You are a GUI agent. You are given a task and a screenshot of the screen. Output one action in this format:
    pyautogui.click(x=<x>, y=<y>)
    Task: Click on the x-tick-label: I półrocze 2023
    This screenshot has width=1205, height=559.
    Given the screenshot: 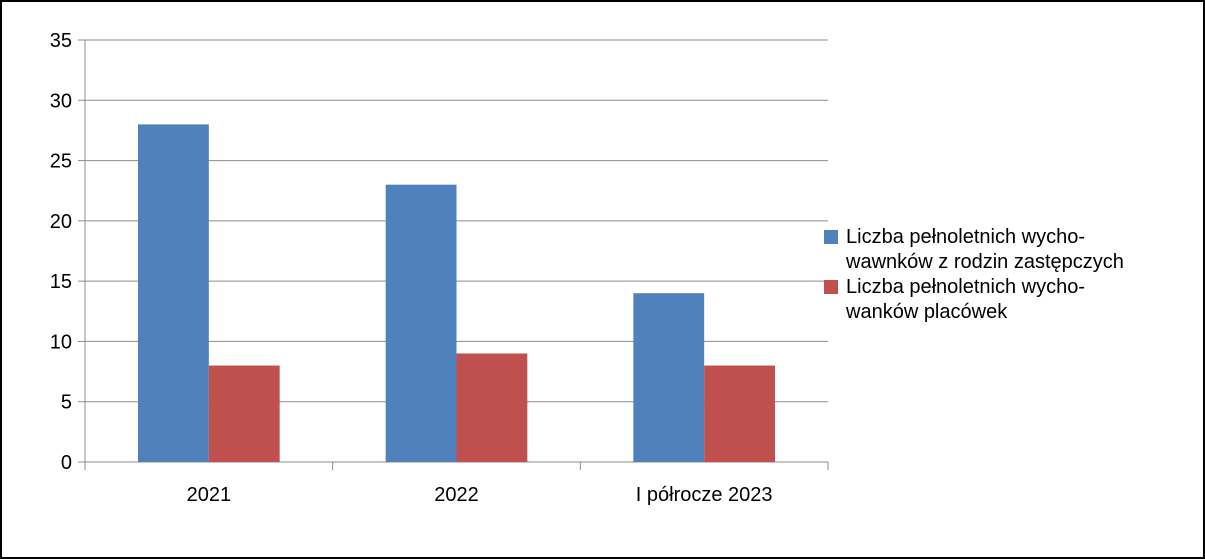 What is the action you would take?
    pyautogui.click(x=704, y=495)
    